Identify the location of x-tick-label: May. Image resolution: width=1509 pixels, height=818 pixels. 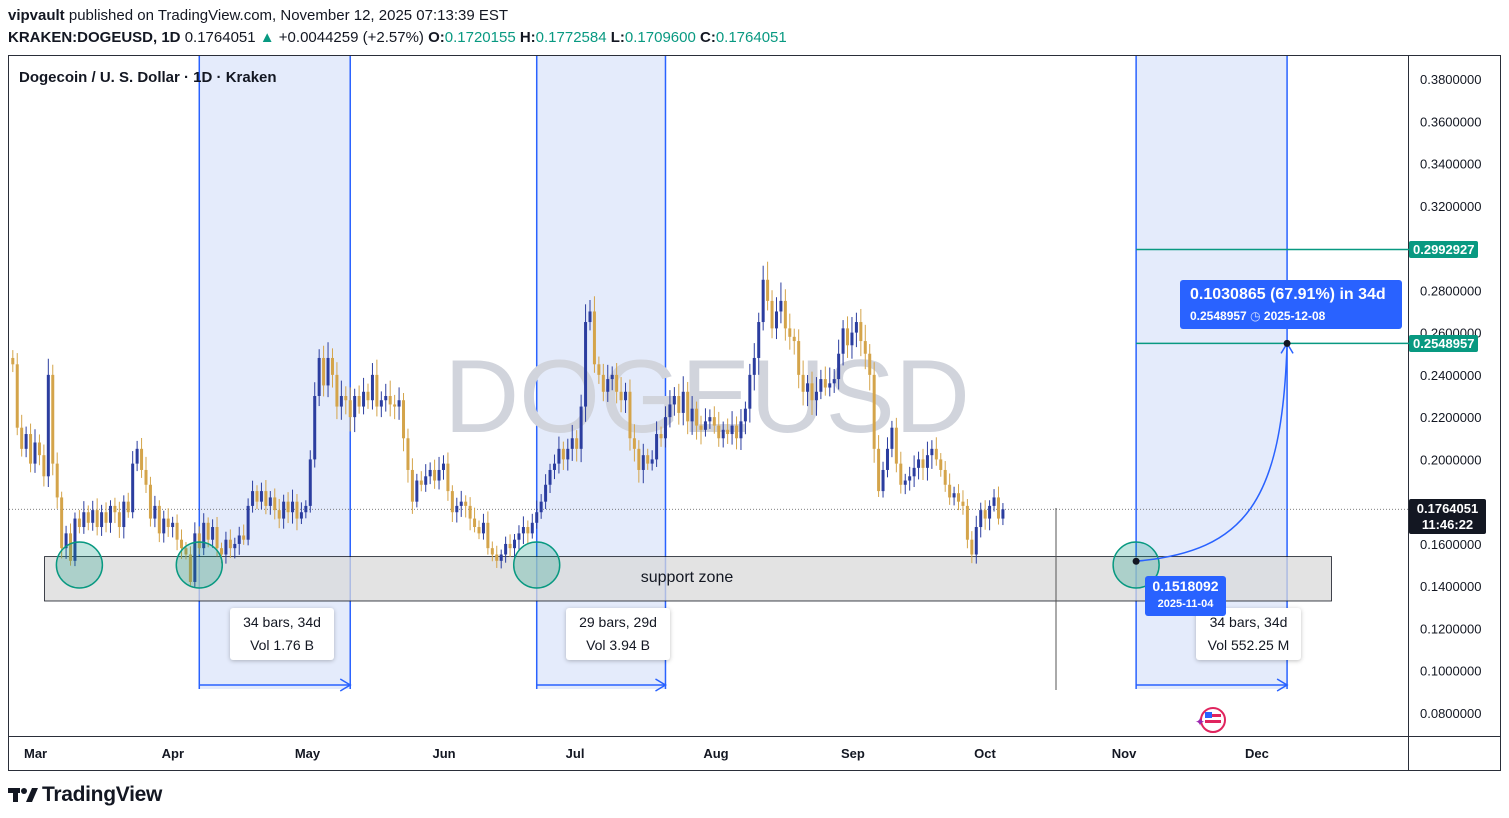
(308, 753).